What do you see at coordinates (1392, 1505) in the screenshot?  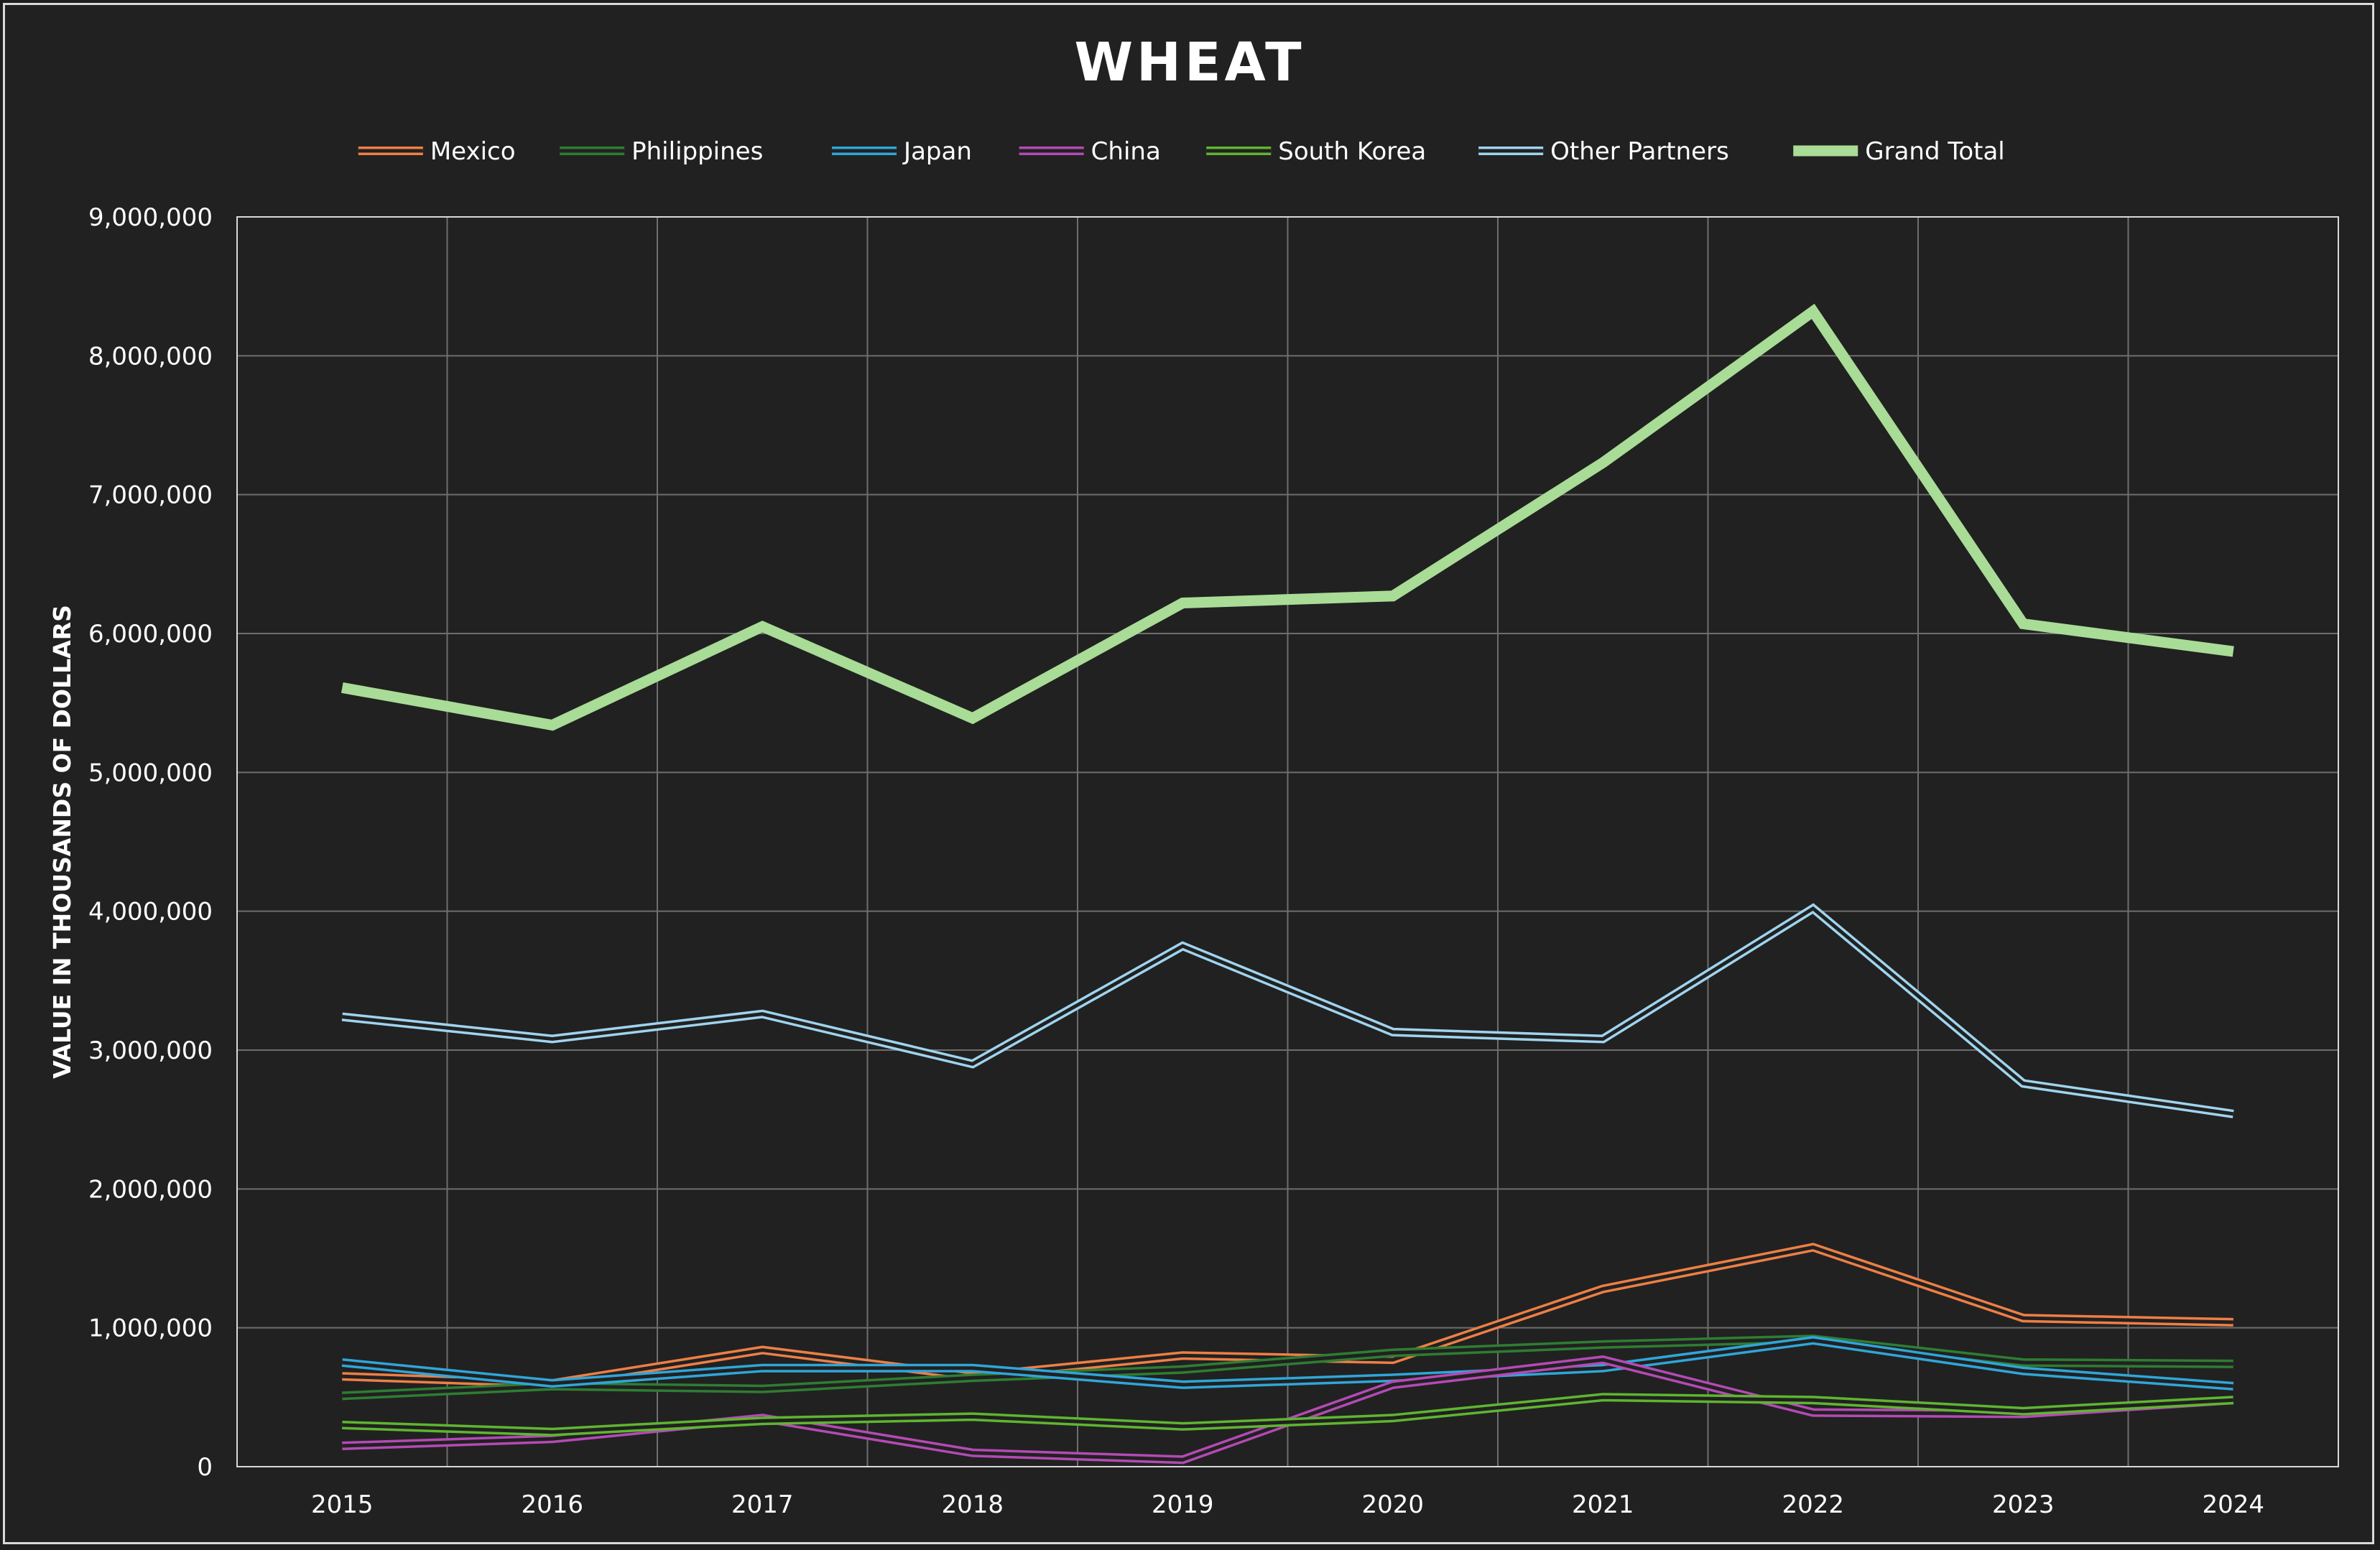 I see `x-tick-label: 2020` at bounding box center [1392, 1505].